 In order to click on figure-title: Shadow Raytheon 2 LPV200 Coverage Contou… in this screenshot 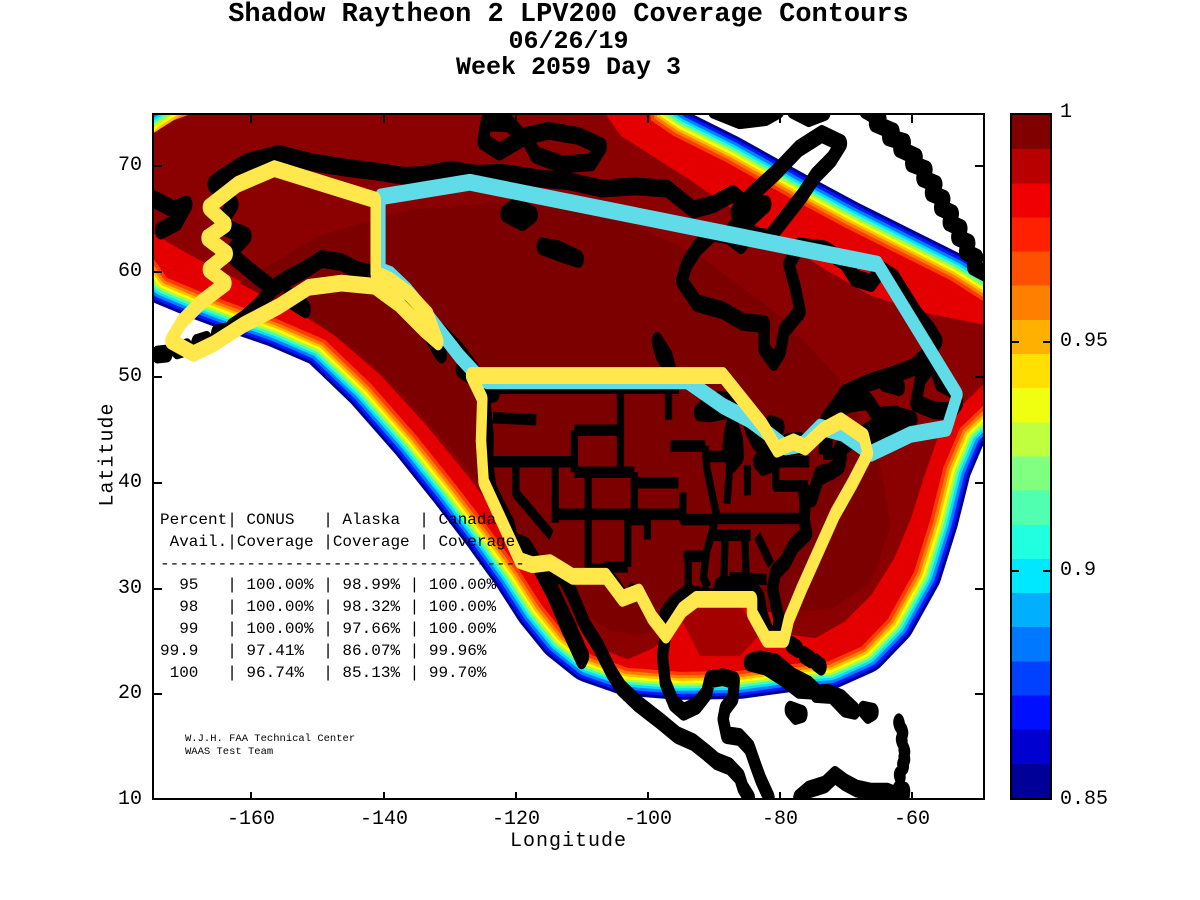, I will do `click(568, 15)`.